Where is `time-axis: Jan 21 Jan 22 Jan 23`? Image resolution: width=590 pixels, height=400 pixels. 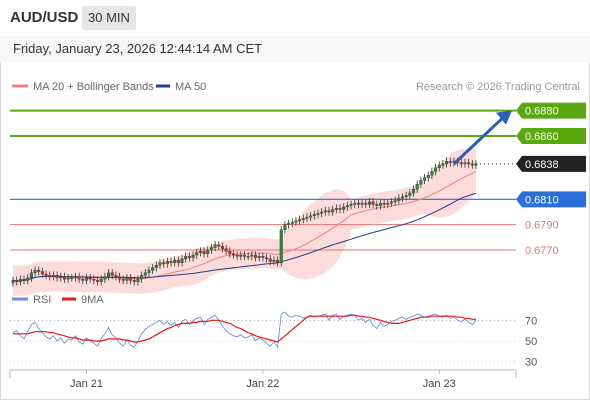 time-axis: Jan 21 Jan 22 Jan 23 is located at coordinates (263, 380).